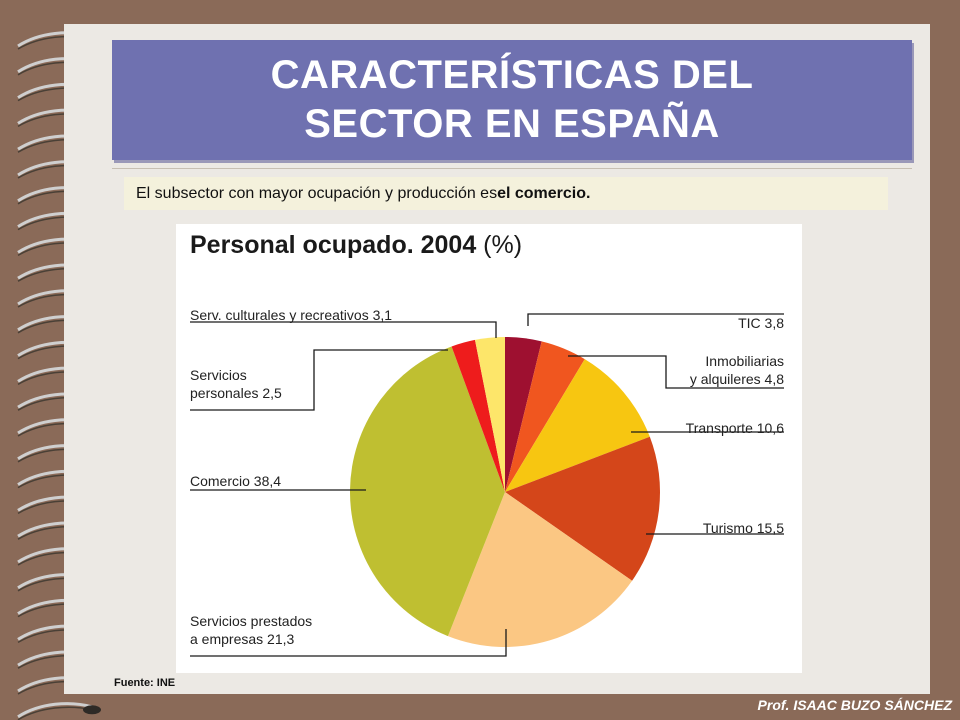 The image size is (960, 720). Describe the element at coordinates (291, 315) in the screenshot. I see `slice-label: Serv. culturales y recreativos 3,1` at that location.